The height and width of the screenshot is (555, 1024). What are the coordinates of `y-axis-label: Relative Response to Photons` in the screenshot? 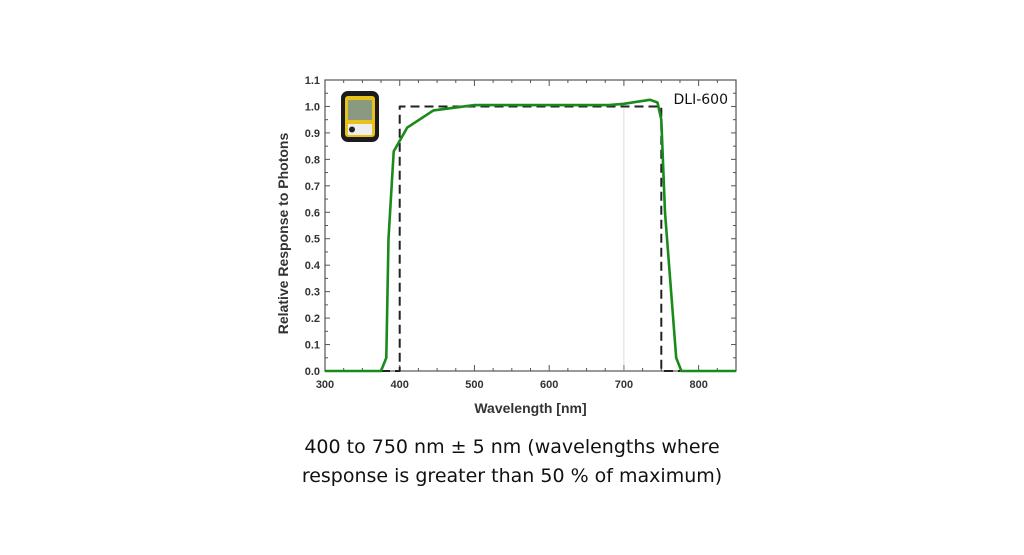 It's located at (283, 234).